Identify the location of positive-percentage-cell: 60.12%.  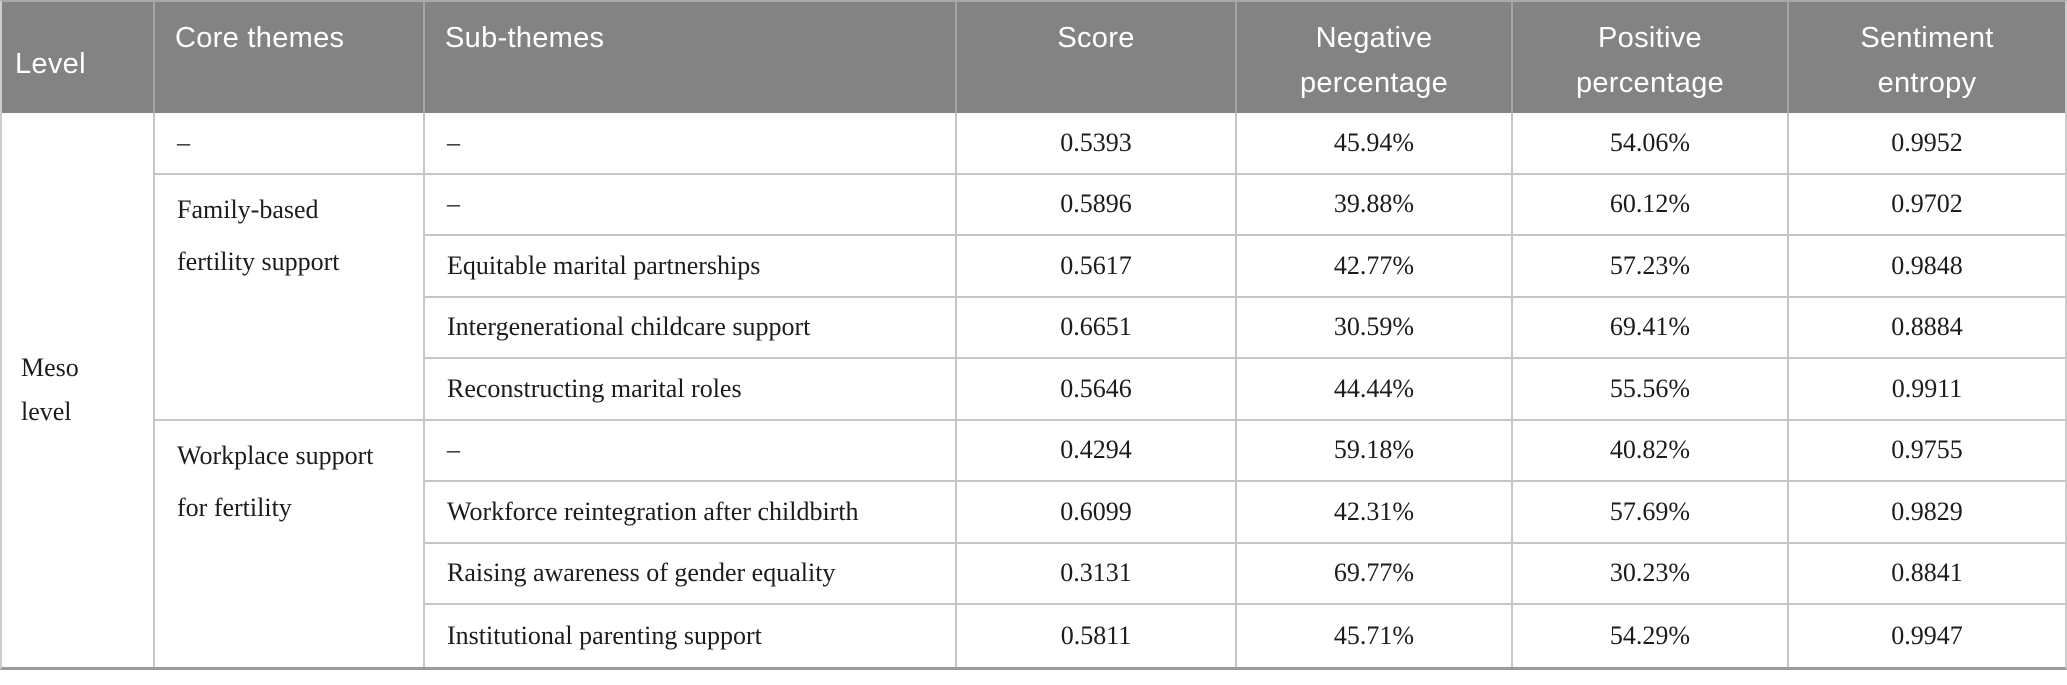
(1651, 205).